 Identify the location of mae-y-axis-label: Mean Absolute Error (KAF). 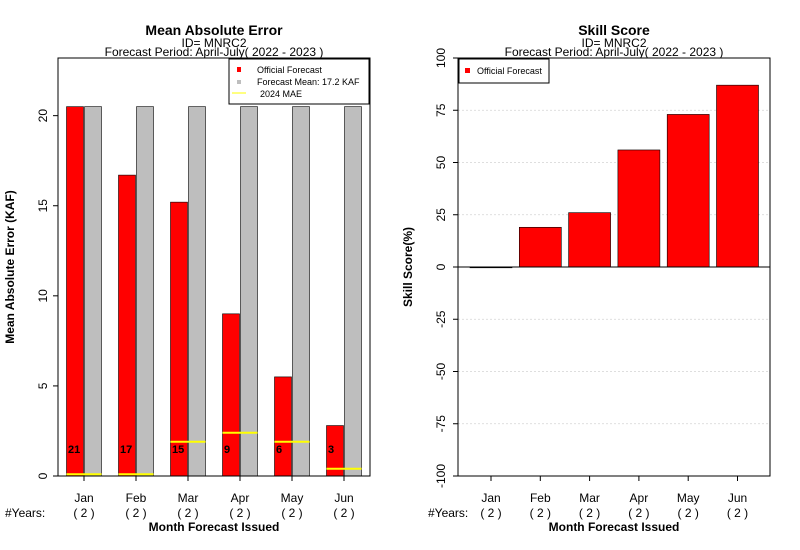
(10, 267).